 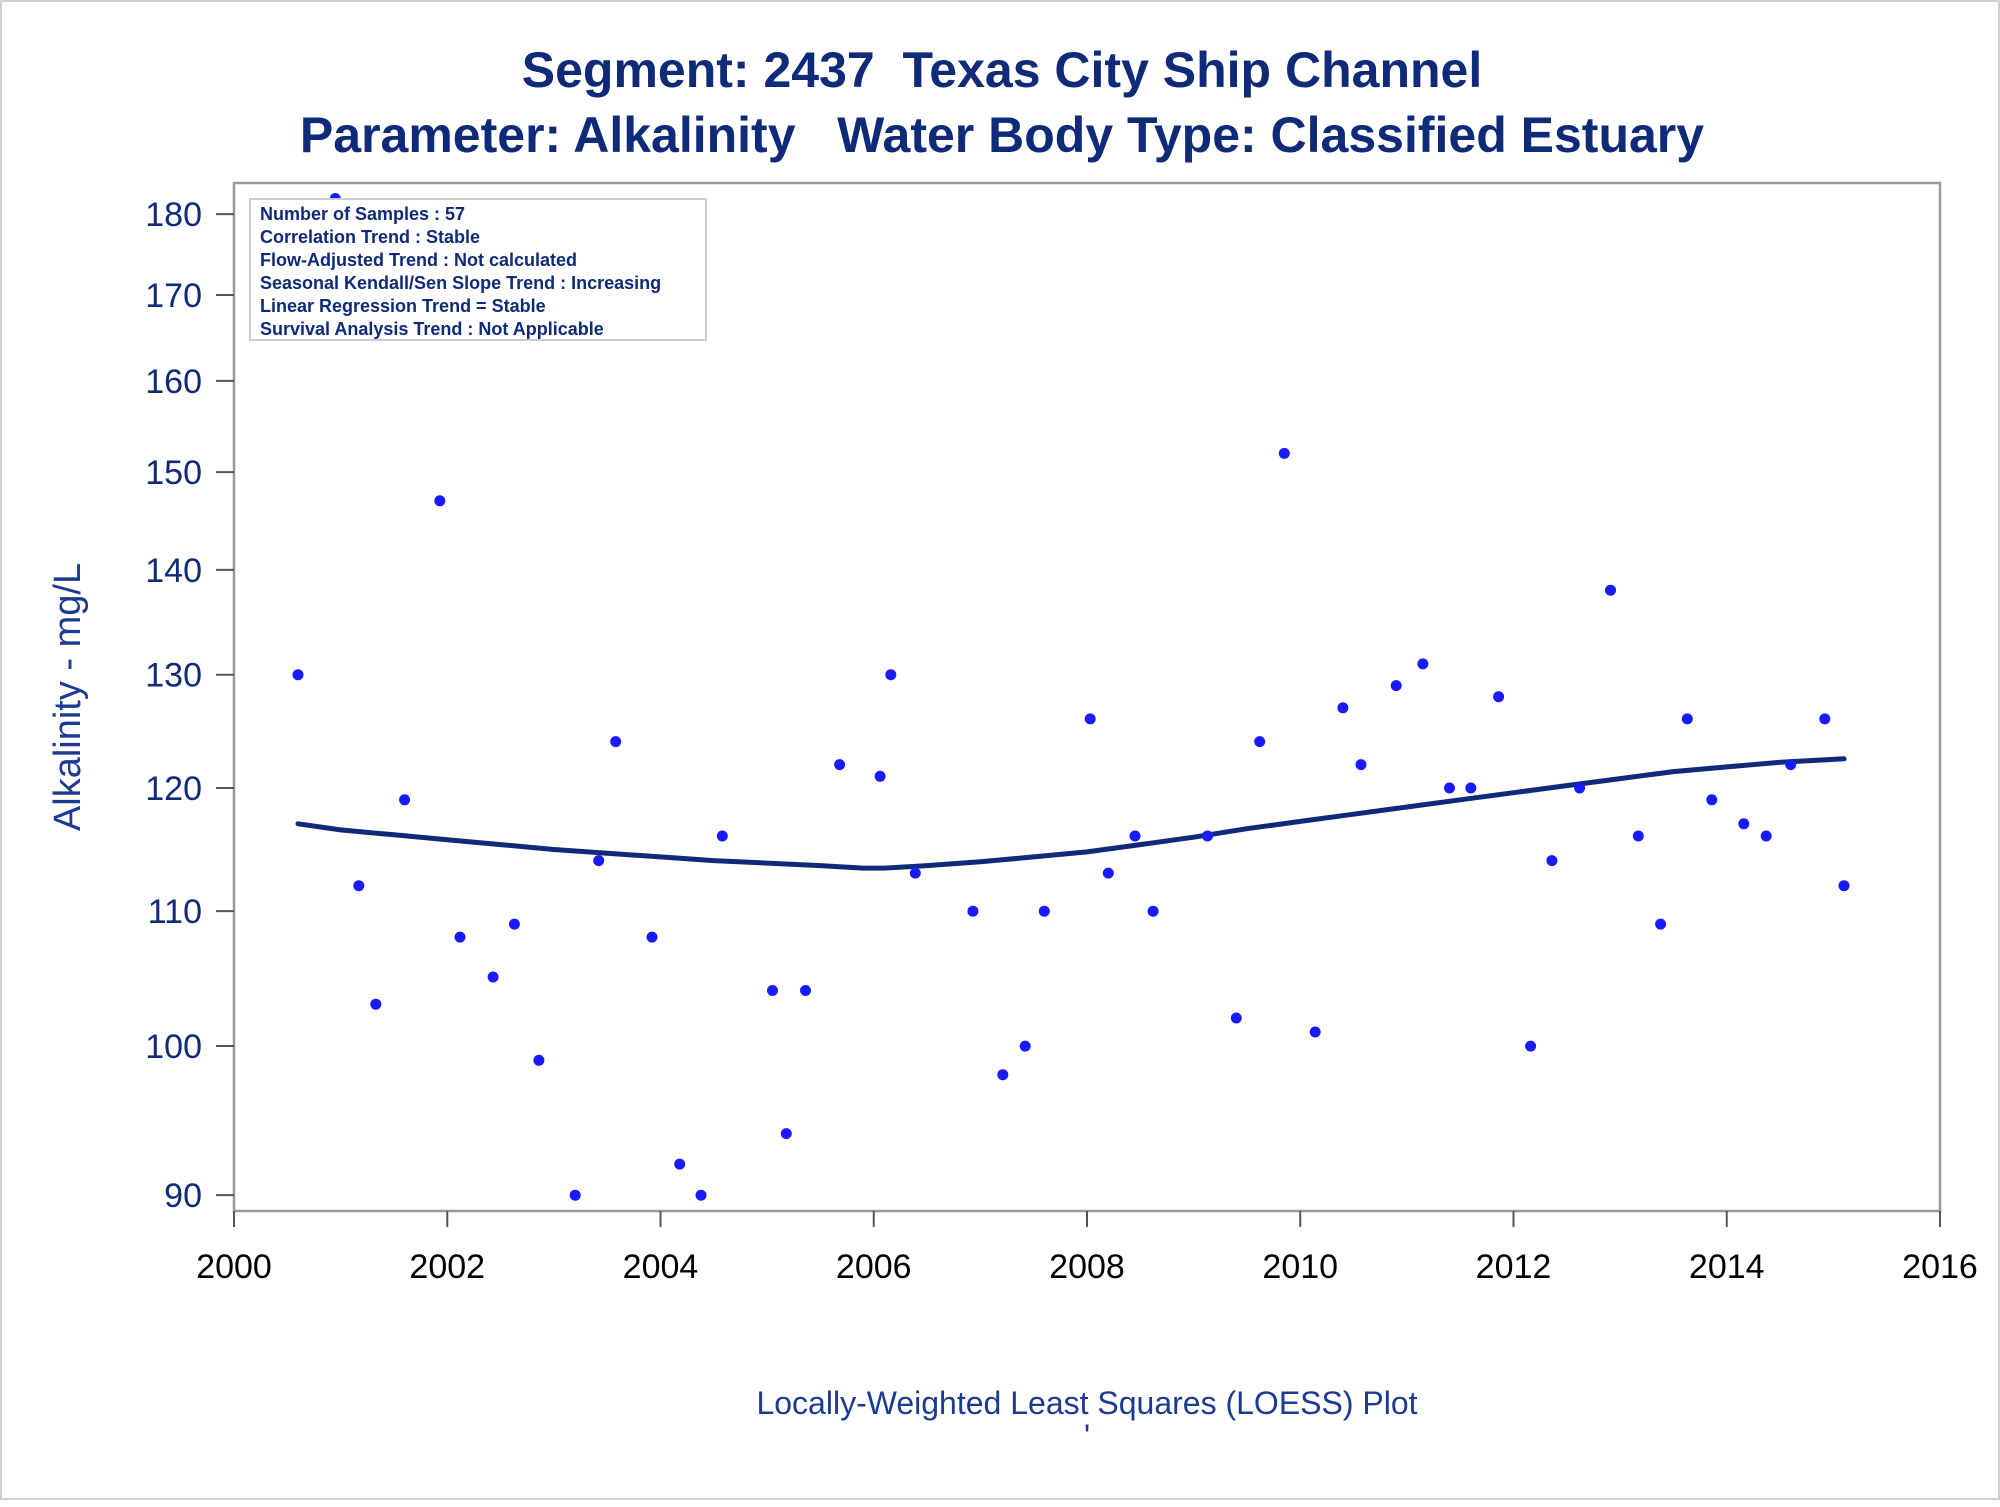 What do you see at coordinates (175, 912) in the screenshot?
I see `y-tick-label: 110` at bounding box center [175, 912].